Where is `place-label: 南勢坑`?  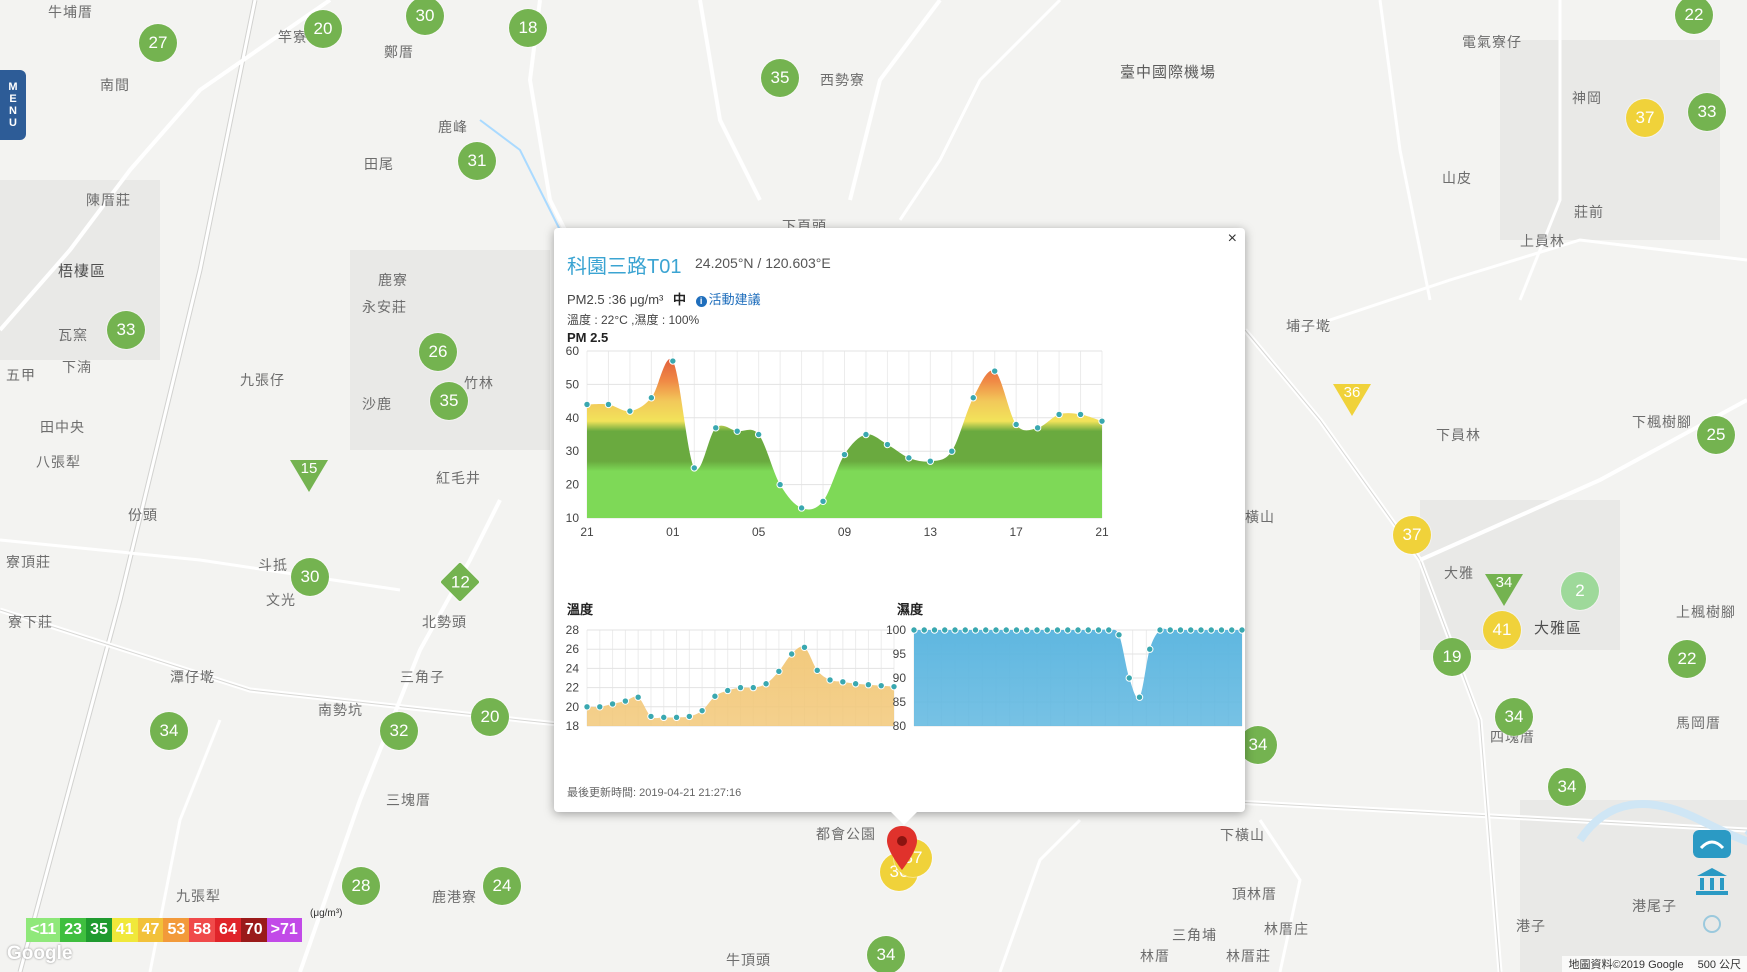 place-label: 南勢坑 is located at coordinates (340, 711).